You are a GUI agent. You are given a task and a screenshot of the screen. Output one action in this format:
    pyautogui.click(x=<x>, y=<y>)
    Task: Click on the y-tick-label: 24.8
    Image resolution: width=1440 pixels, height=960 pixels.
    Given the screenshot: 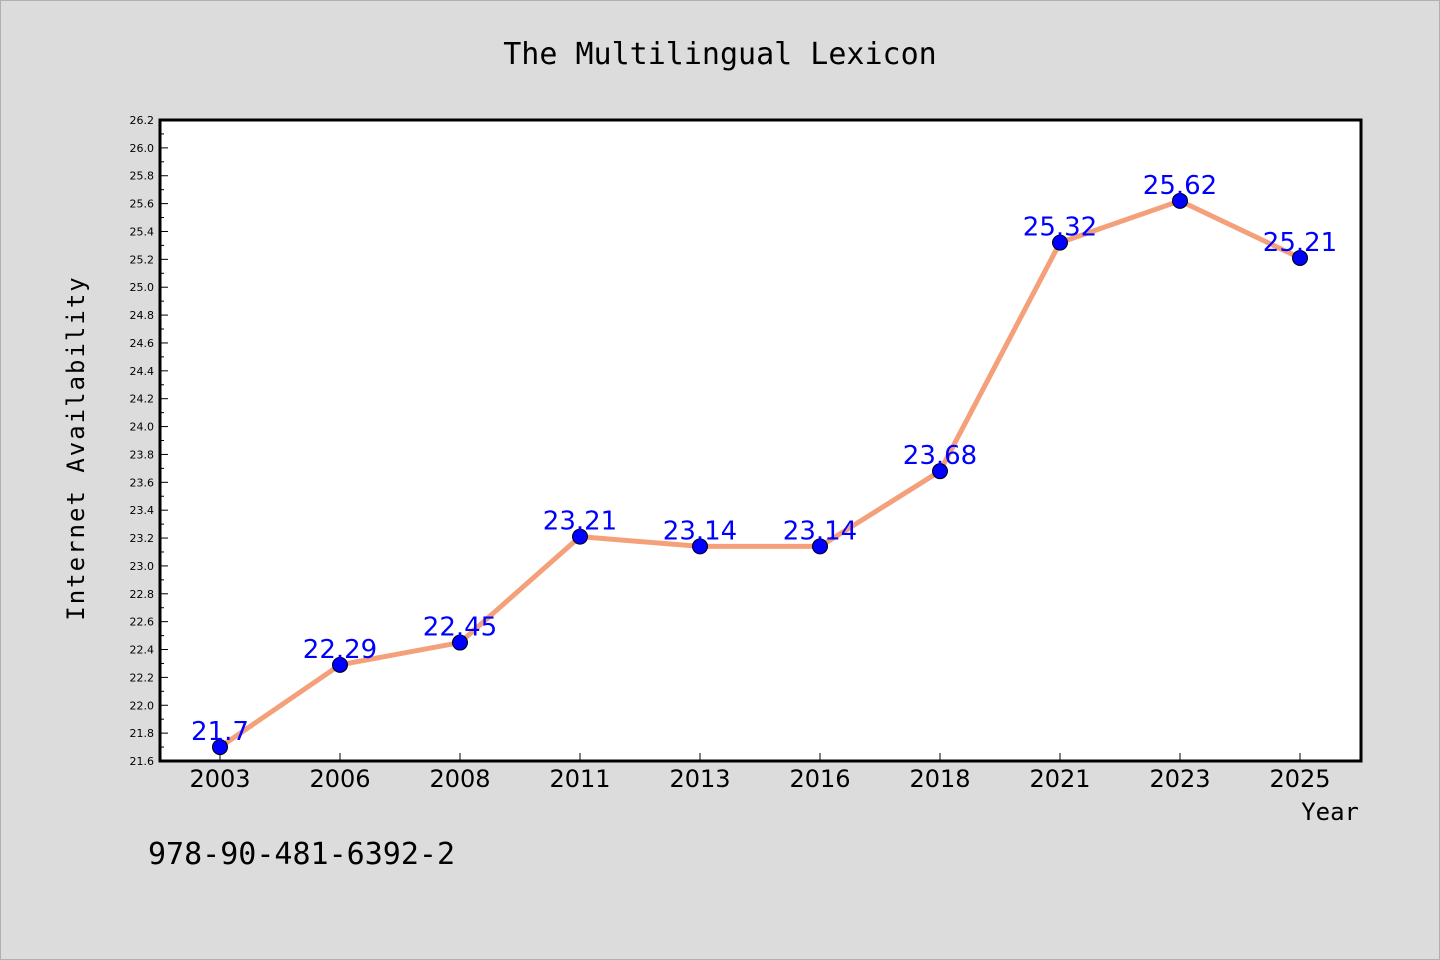 What is the action you would take?
    pyautogui.click(x=142, y=315)
    